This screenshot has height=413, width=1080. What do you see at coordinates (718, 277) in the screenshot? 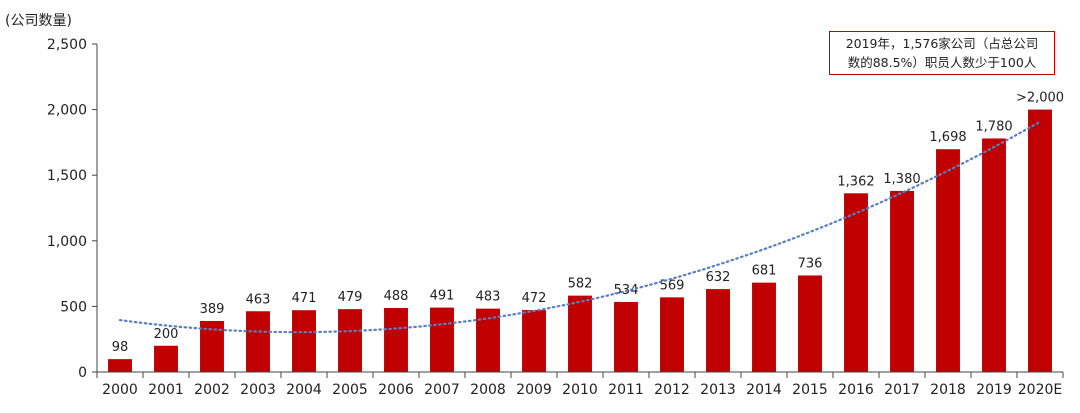
I see `bar-value-label: 632` at bounding box center [718, 277].